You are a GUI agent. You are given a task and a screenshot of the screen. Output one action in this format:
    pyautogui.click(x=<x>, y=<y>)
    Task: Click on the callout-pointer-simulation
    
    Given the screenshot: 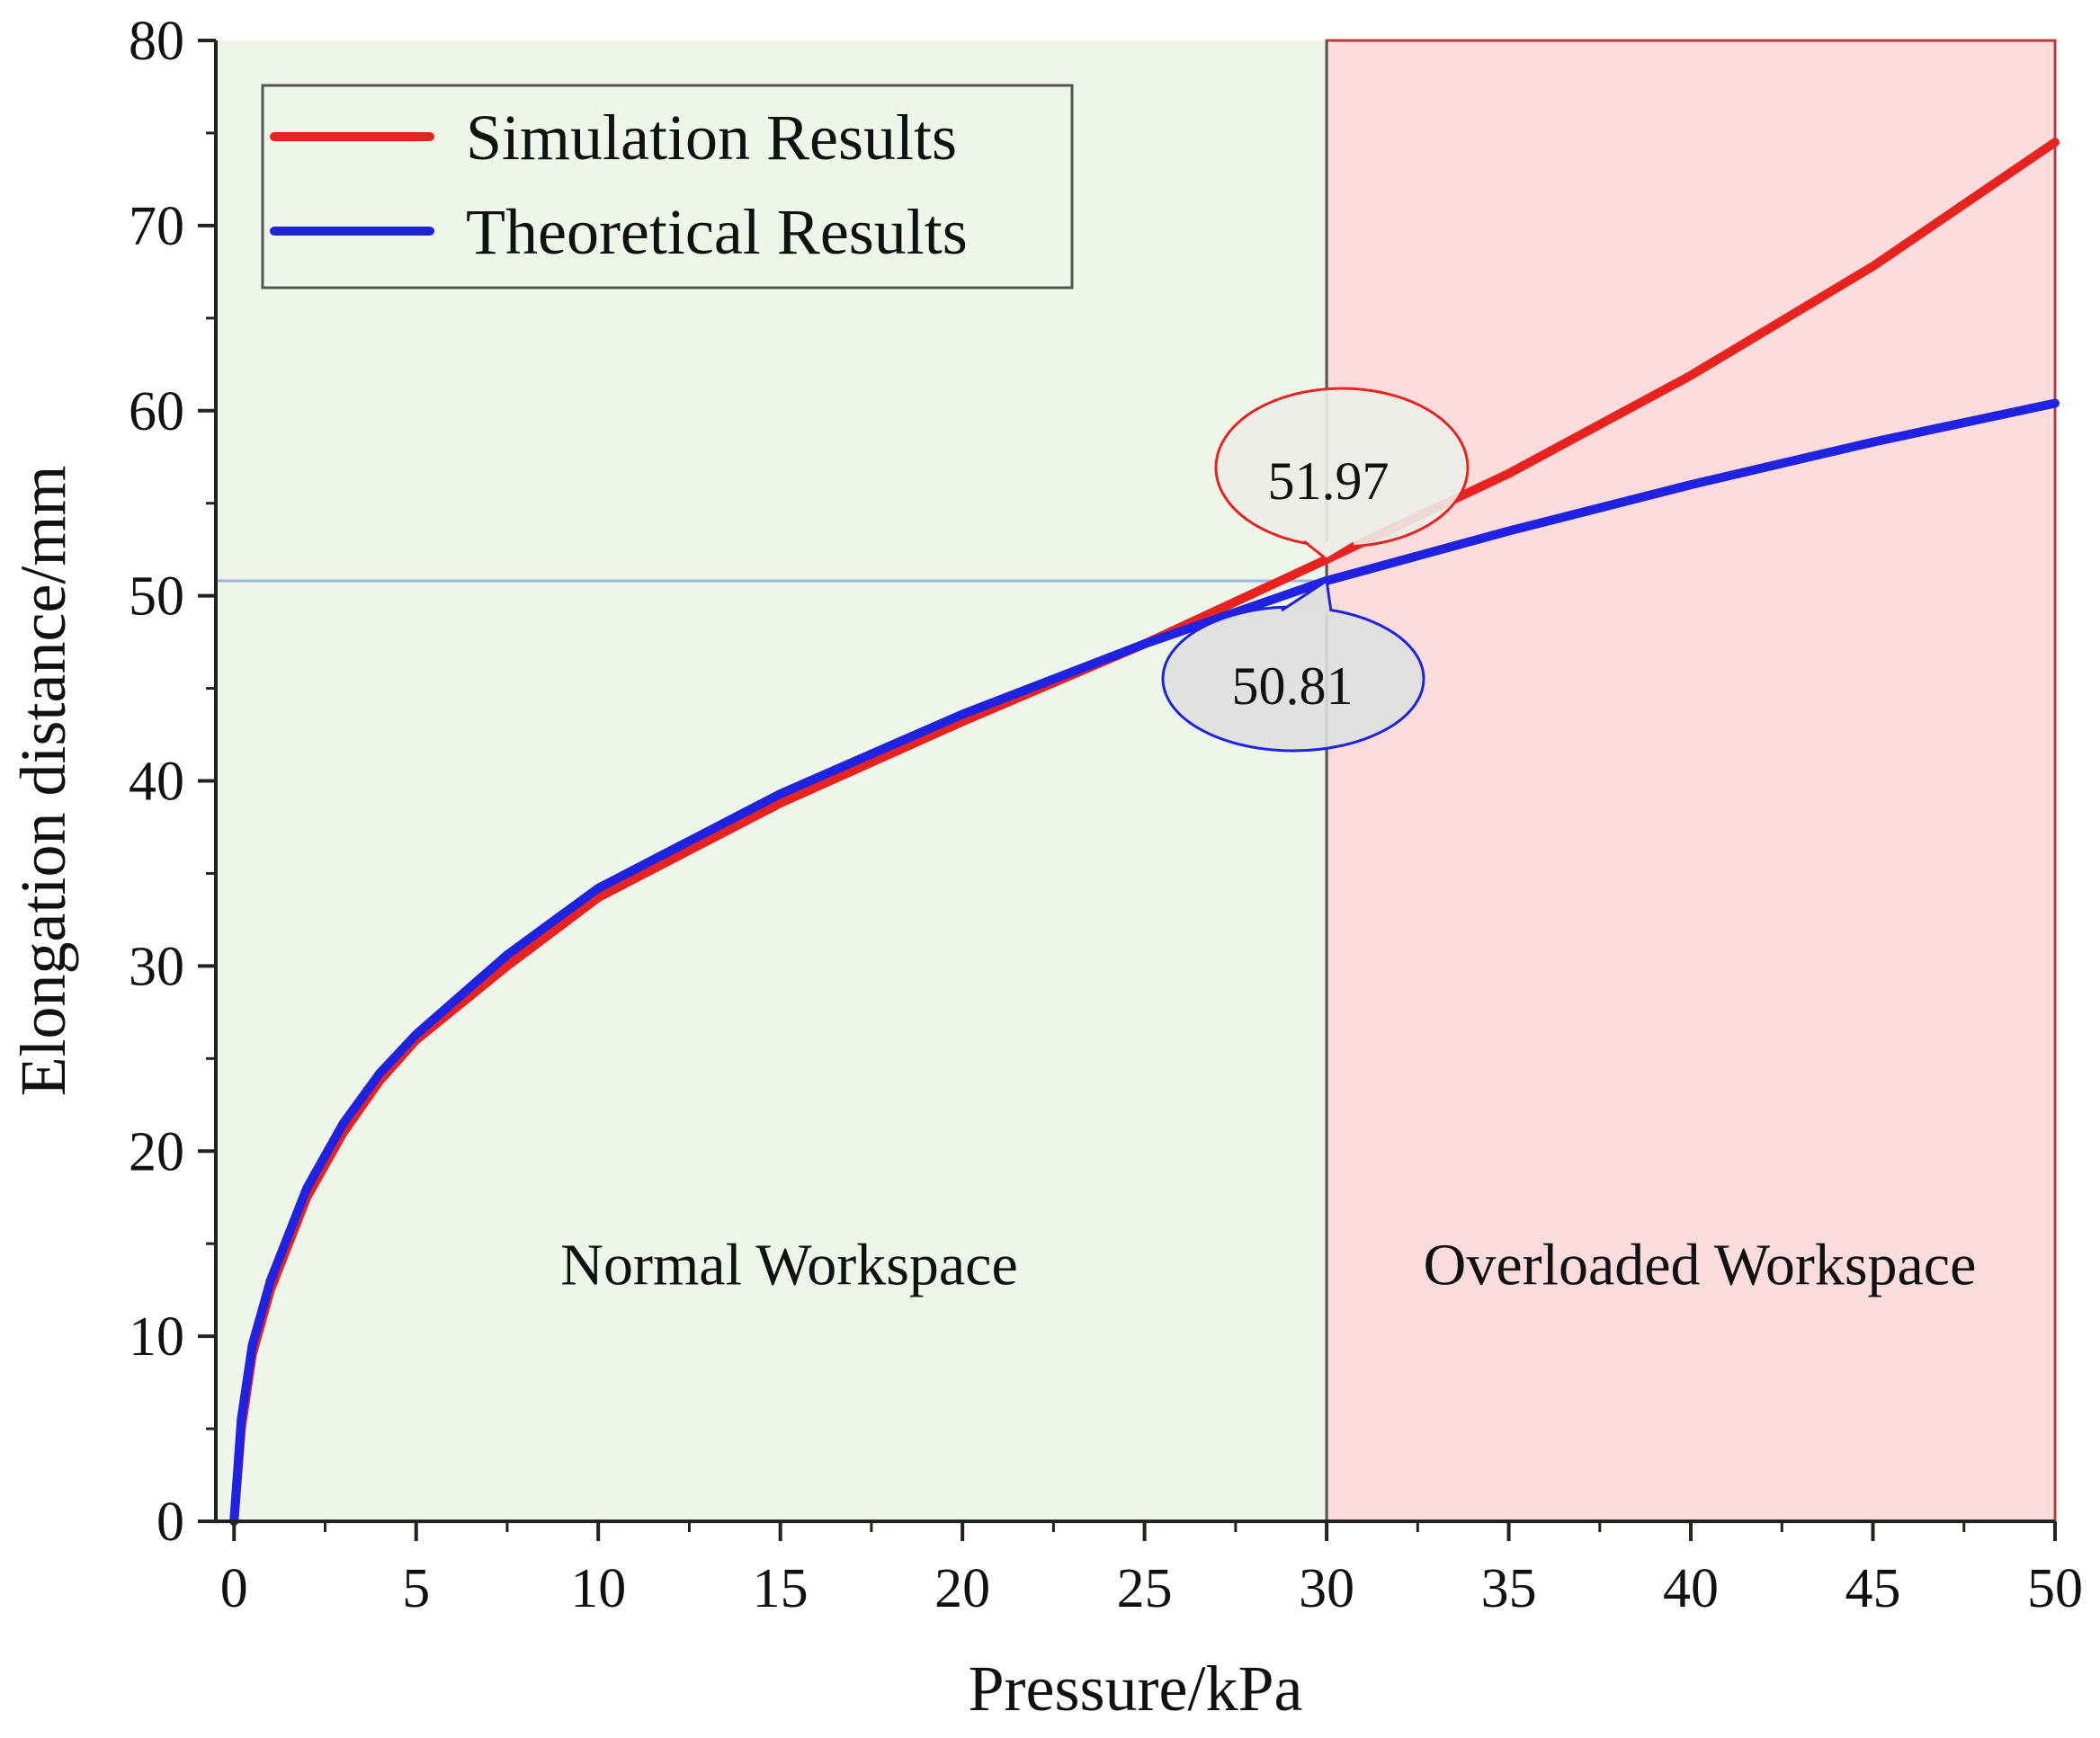 What is the action you would take?
    pyautogui.click(x=1328, y=550)
    